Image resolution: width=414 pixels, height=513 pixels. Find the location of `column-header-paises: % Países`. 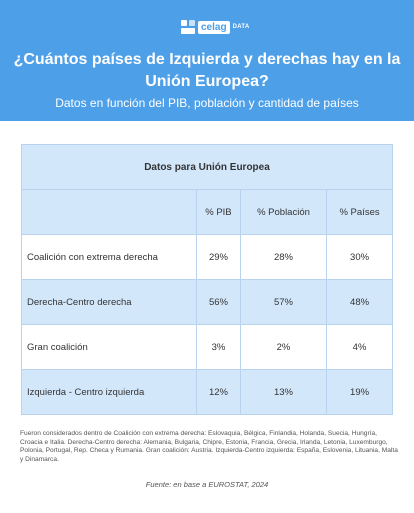

column-header-paises: % Países is located at coordinates (359, 212).